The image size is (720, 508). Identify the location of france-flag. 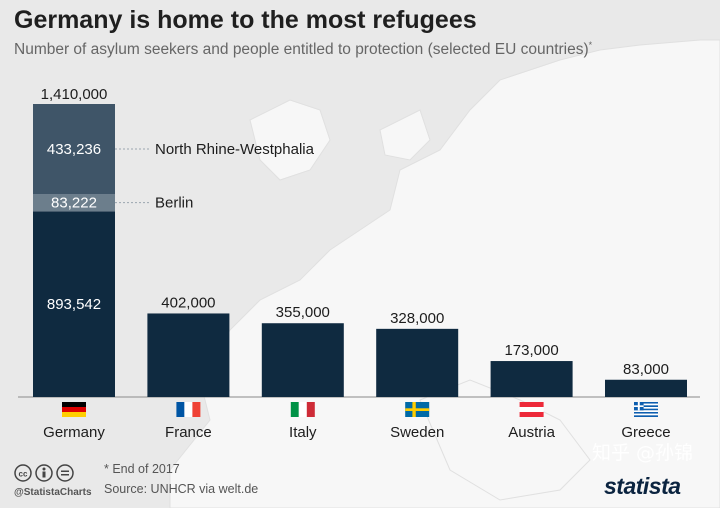
(188, 409).